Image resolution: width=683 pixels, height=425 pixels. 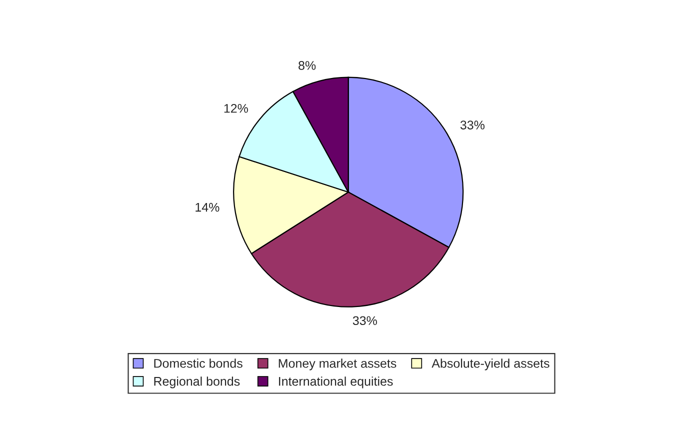 I want to click on data-label: 8%, so click(x=307, y=65).